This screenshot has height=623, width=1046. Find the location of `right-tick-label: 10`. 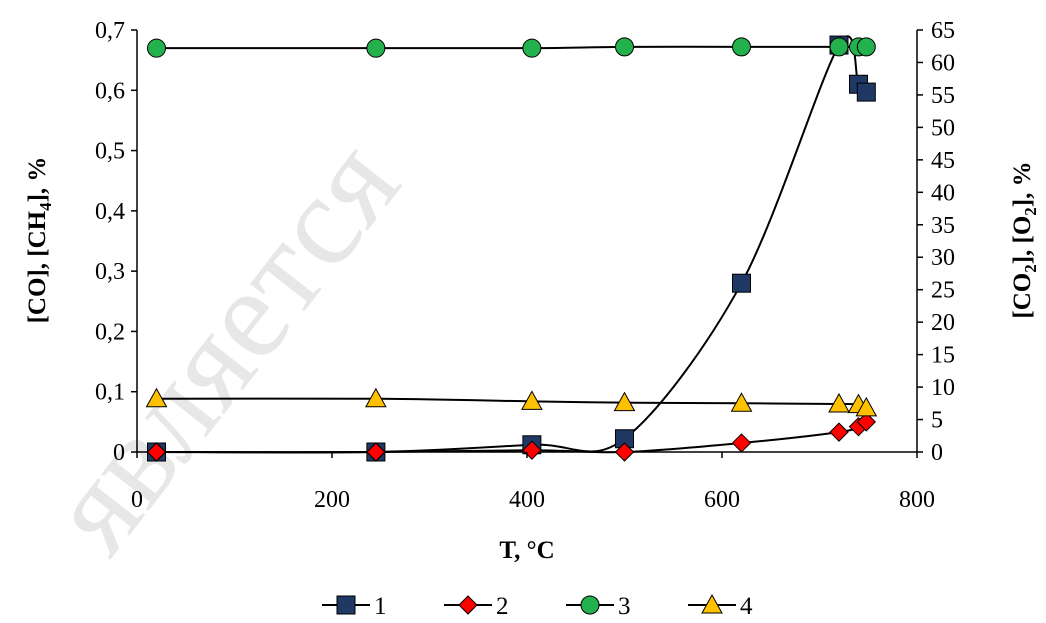

right-tick-label: 10 is located at coordinates (943, 388).